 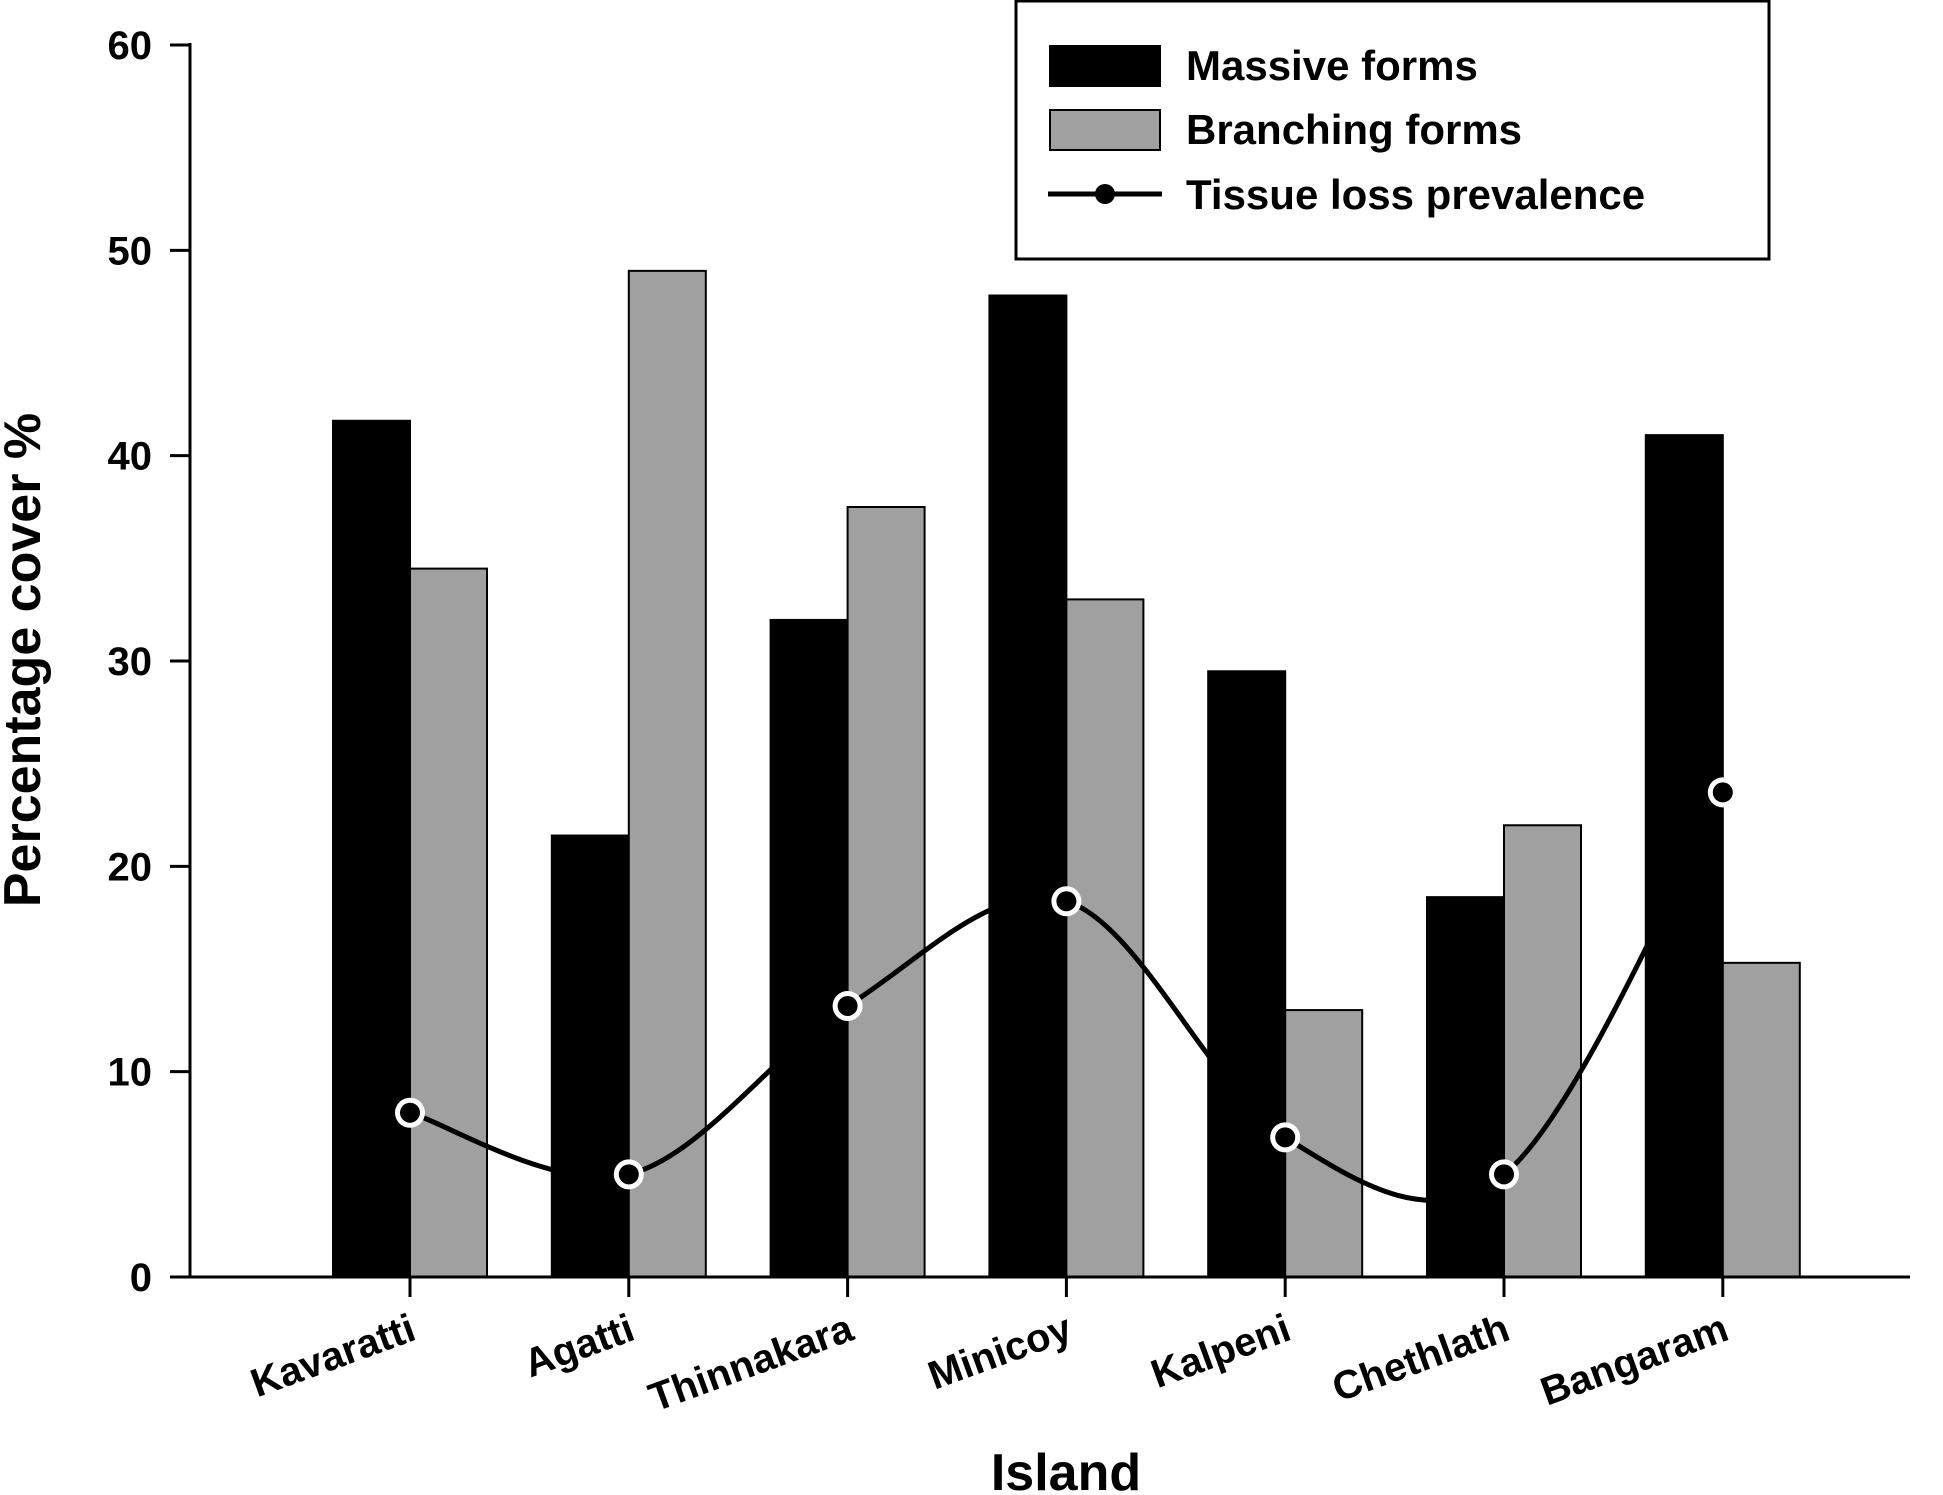 I want to click on y-tick-label: 10, so click(x=130, y=1073).